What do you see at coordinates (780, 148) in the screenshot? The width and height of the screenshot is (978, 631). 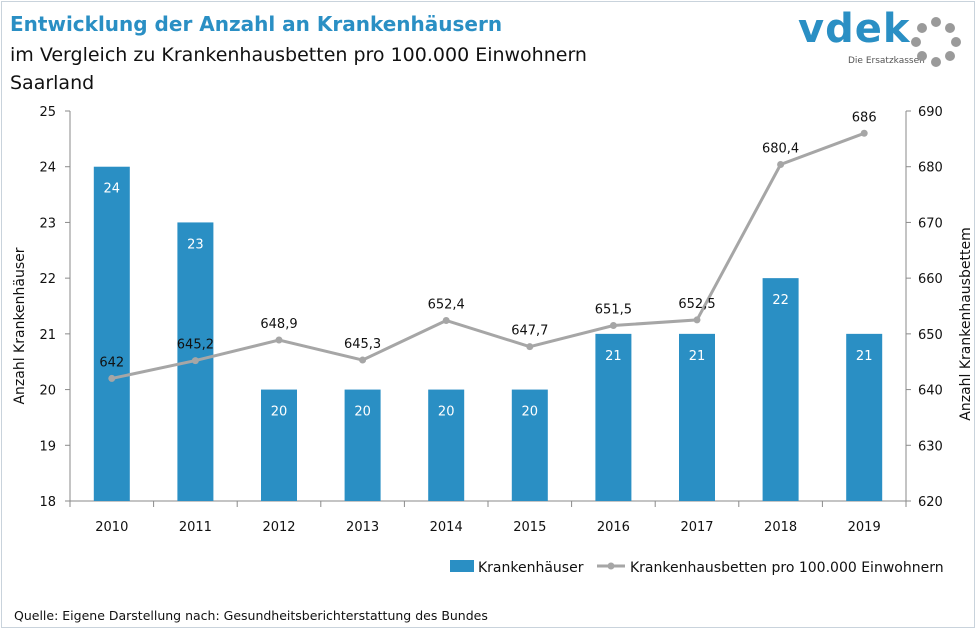 I see `line-data-label: 680,4` at bounding box center [780, 148].